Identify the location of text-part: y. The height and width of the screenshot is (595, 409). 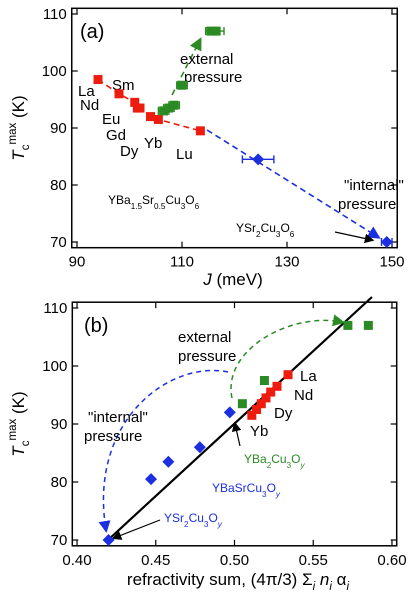
(278, 494).